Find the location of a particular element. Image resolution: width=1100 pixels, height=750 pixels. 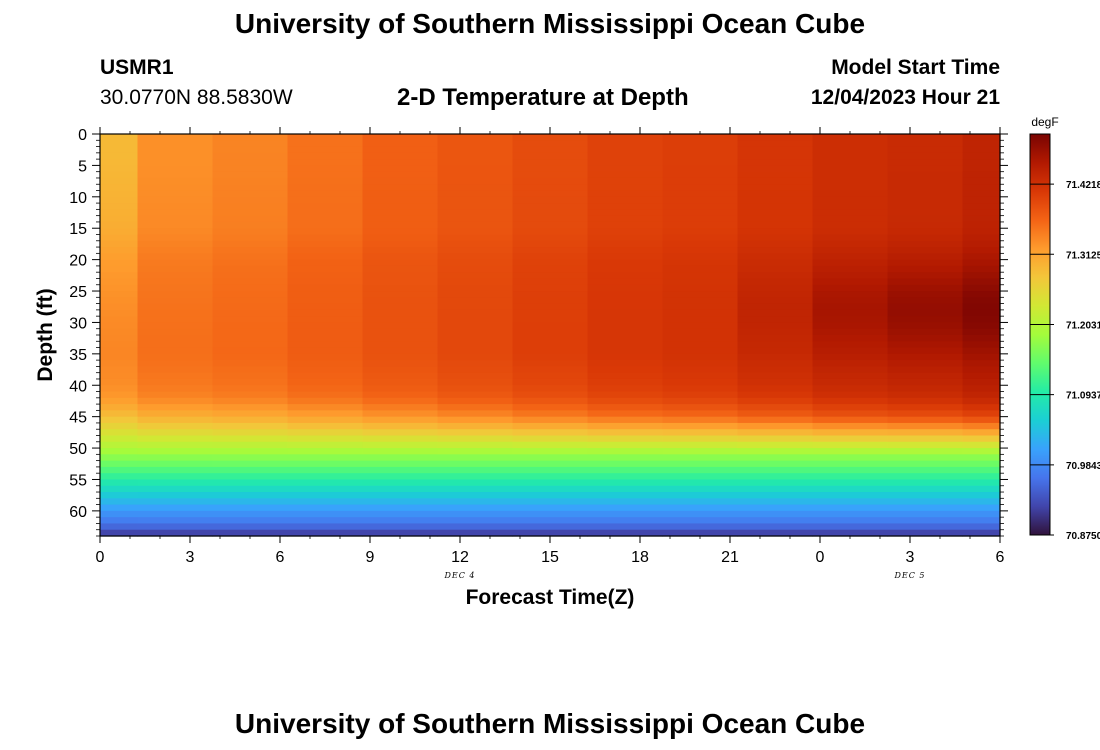

x-tick-label: 21 is located at coordinates (730, 557).